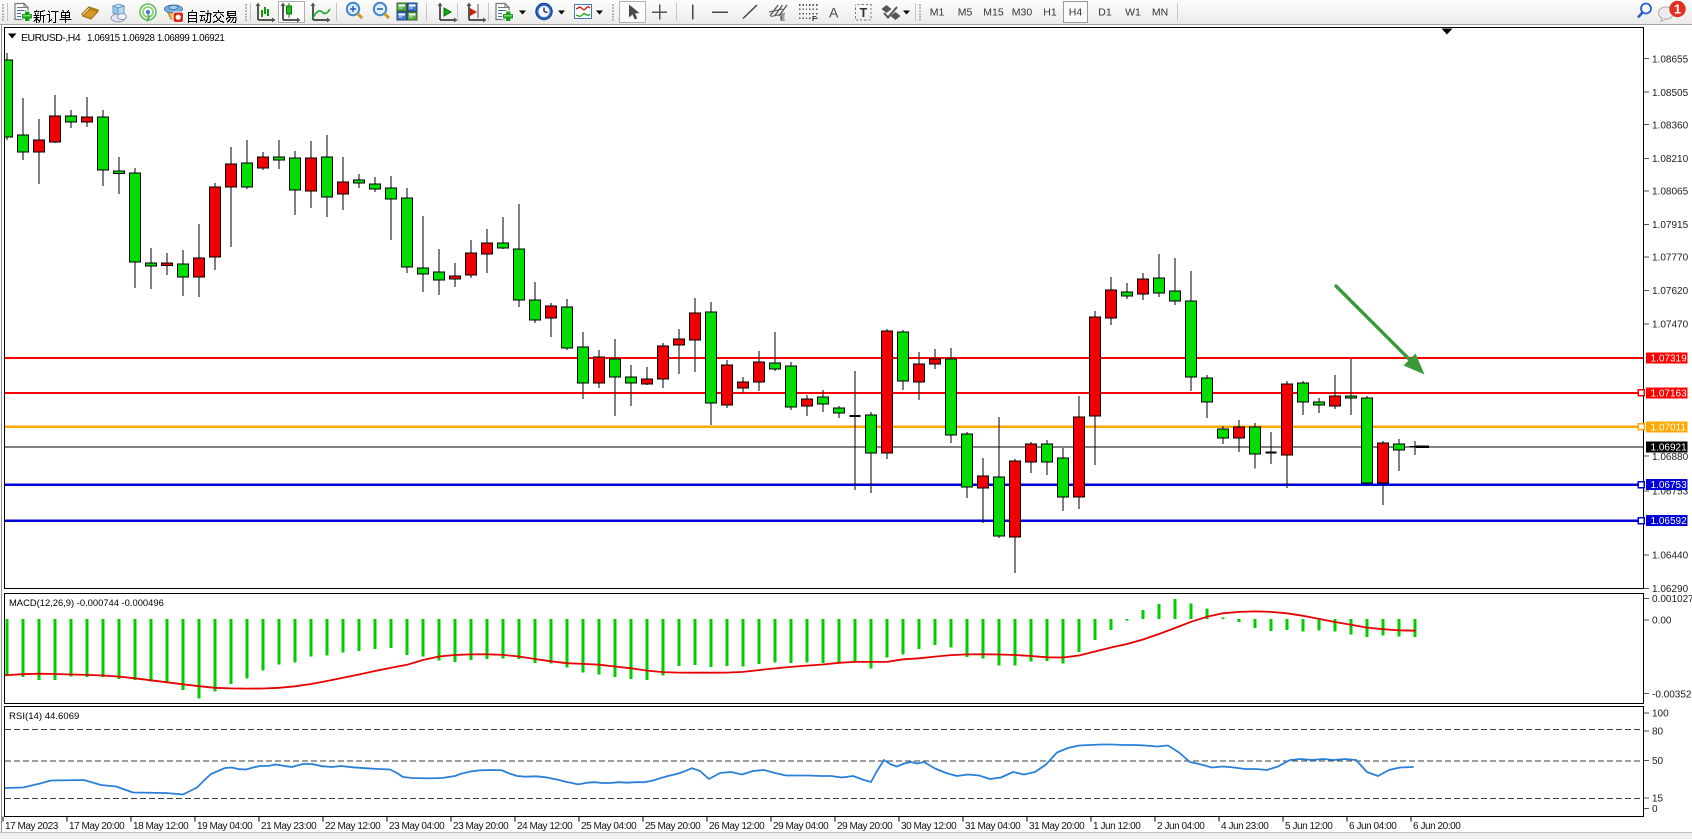 This screenshot has width=1692, height=839. I want to click on svg-text: 23 May 04:00, so click(417, 826).